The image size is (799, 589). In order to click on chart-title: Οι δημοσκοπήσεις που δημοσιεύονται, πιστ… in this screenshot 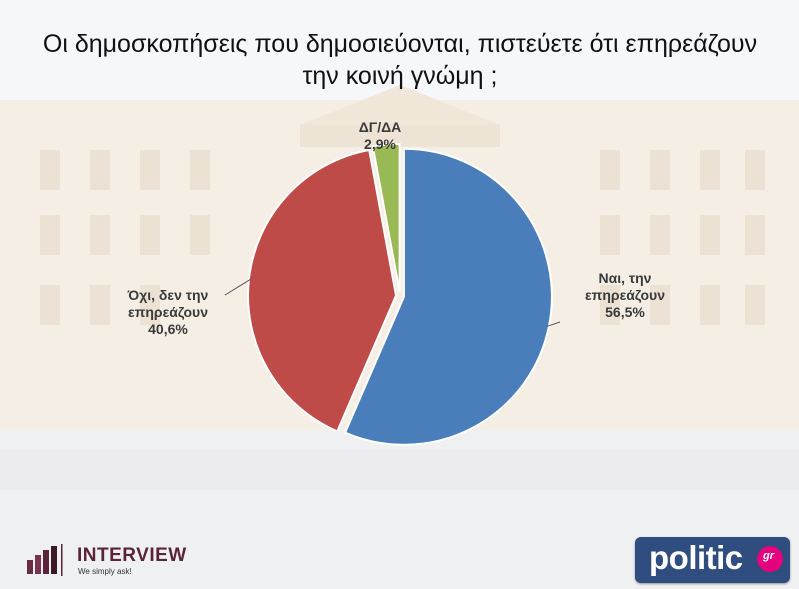, I will do `click(400, 60)`.